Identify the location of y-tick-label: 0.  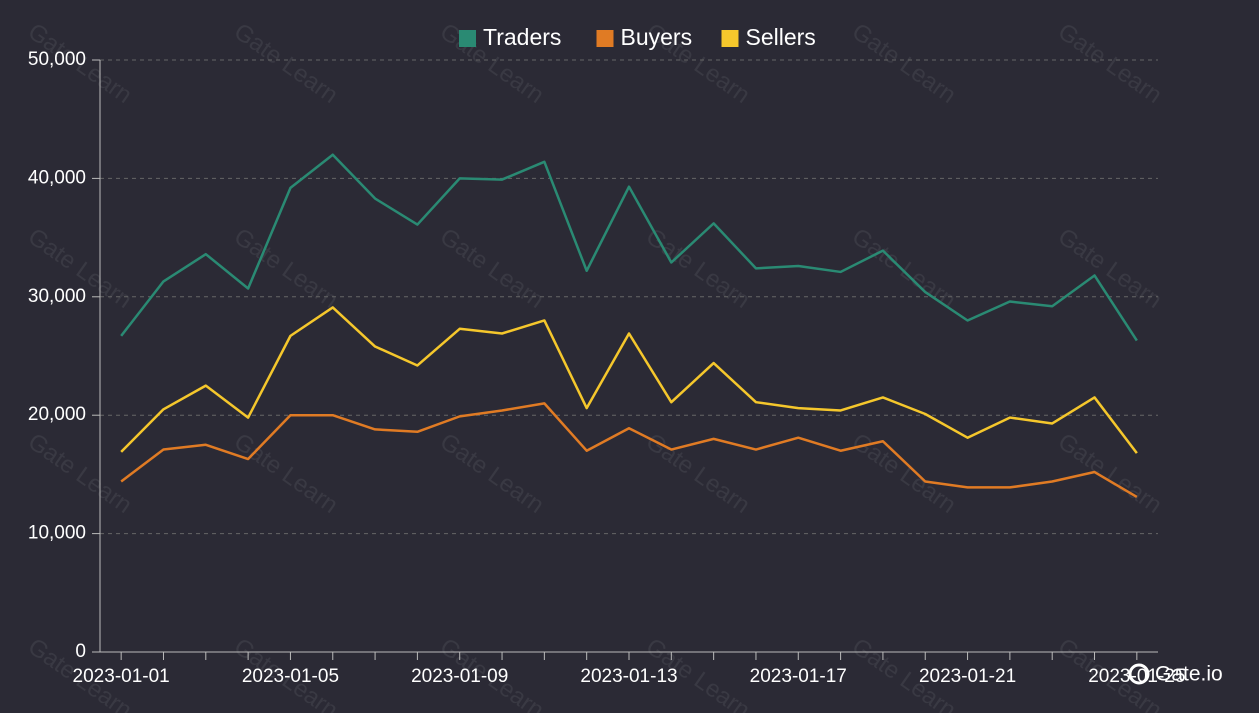
(80, 651).